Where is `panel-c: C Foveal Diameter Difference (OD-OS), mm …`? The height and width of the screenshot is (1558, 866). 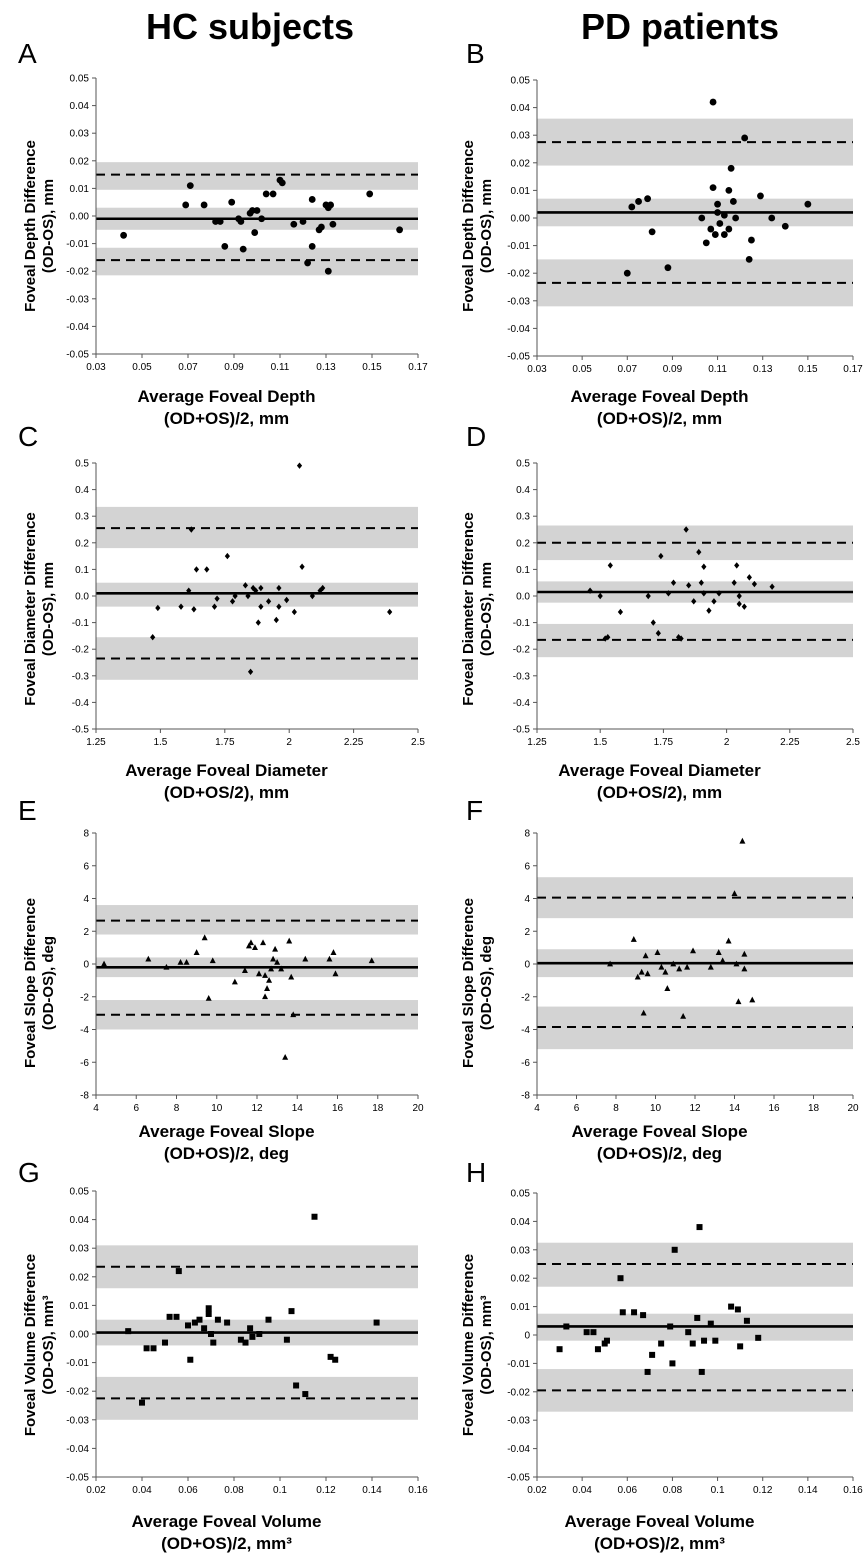 panel-c: C Foveal Diameter Difference (OD-OS), mm … is located at coordinates (216, 612).